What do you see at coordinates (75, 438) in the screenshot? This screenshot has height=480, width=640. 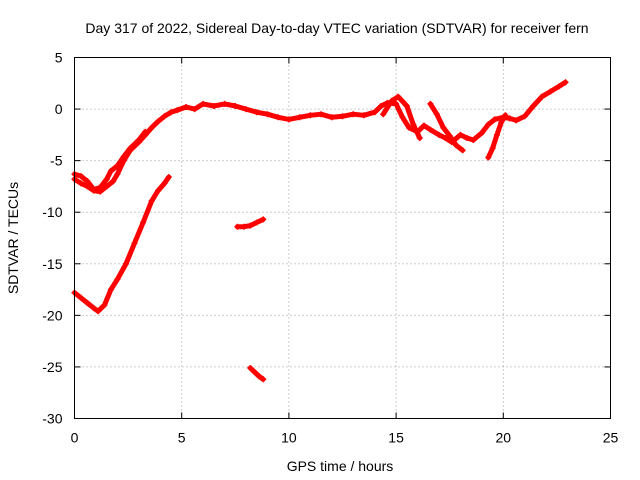 I see `x-tick-label: 0` at bounding box center [75, 438].